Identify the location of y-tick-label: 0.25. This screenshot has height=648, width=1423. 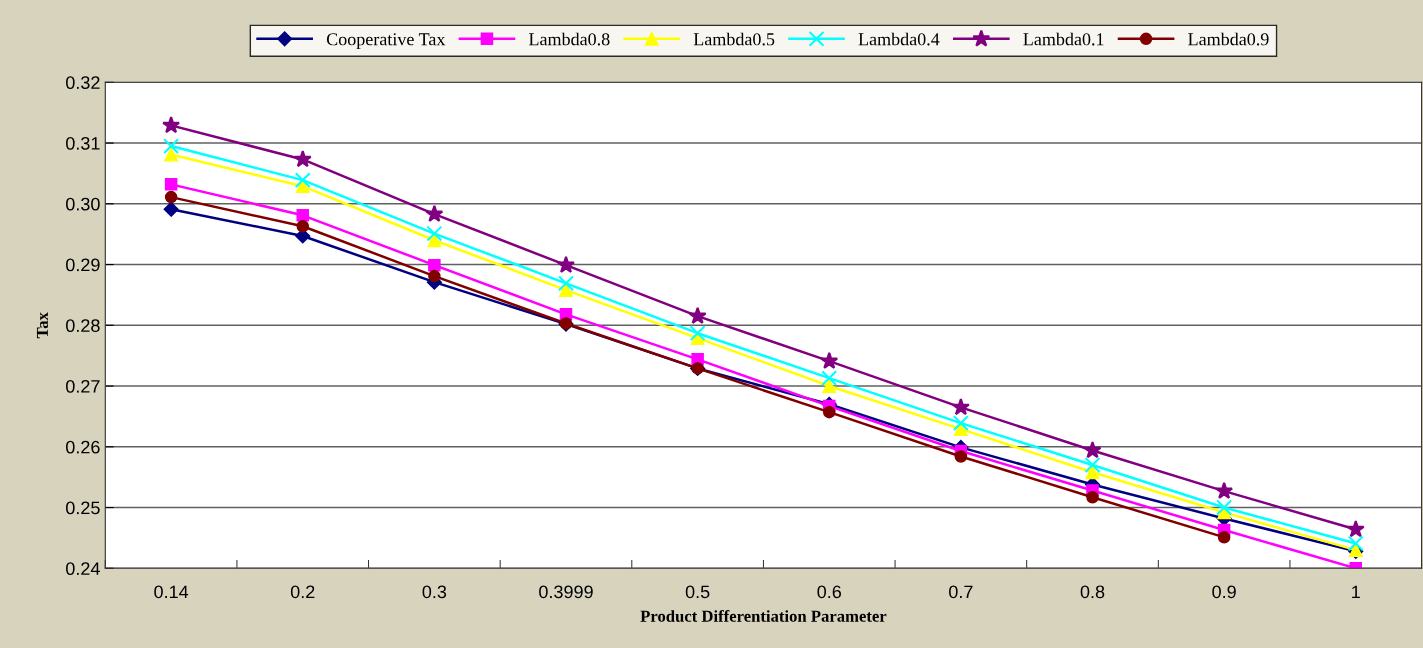
(83, 508).